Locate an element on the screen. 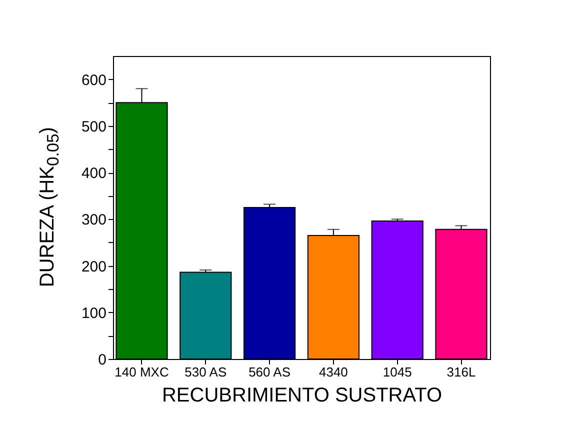 The width and height of the screenshot is (570, 425). x-tick-label: 316L is located at coordinates (461, 372).